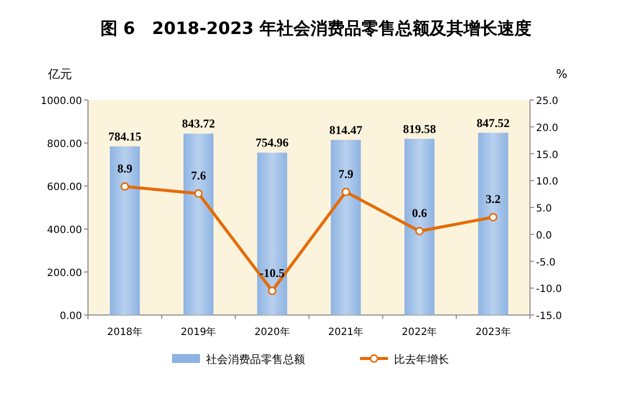 The width and height of the screenshot is (632, 398). I want to click on y-tick-label: 1000.00, so click(61, 101).